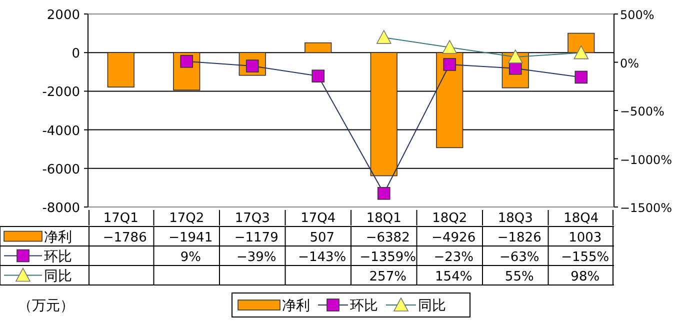  What do you see at coordinates (646, 208) in the screenshot?
I see `y2-tick-label: −1500%` at bounding box center [646, 208].